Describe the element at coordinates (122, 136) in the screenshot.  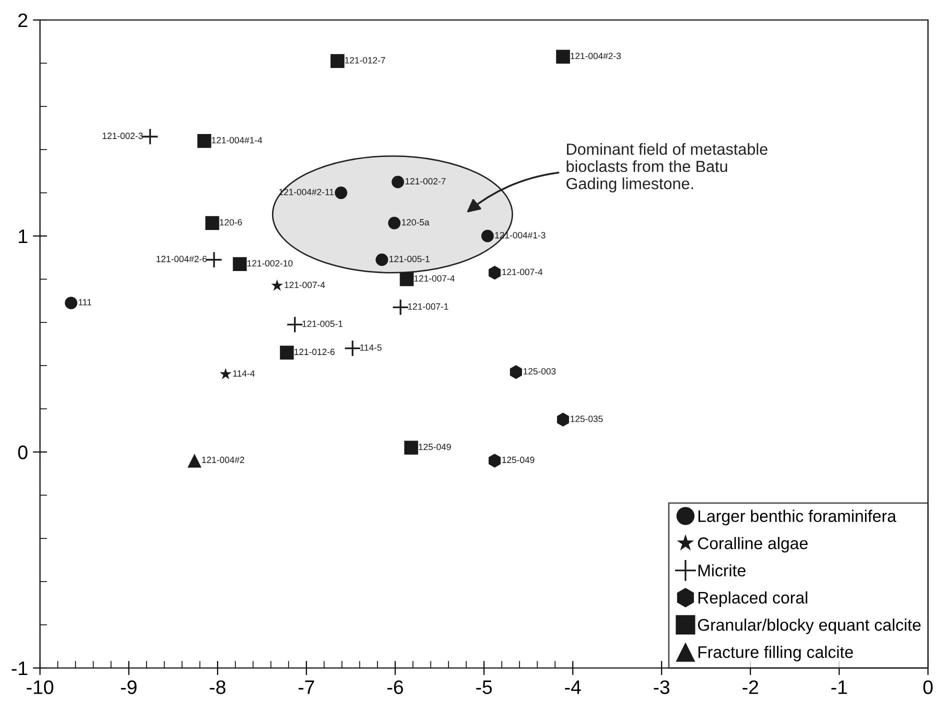
I see `annotation: 121-002-3` at that location.